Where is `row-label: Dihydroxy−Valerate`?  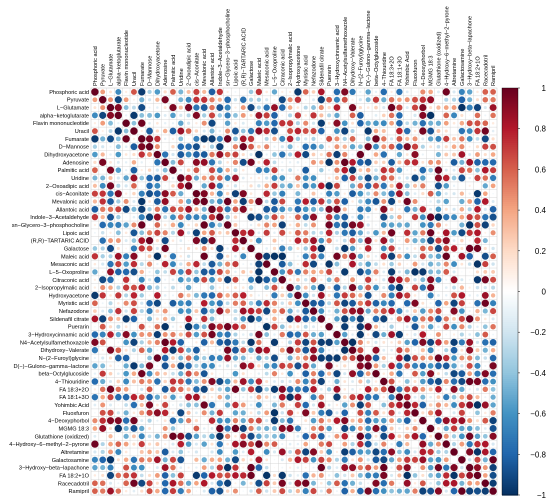 row-label: Dihydroxy−Valerate is located at coordinates (64, 351).